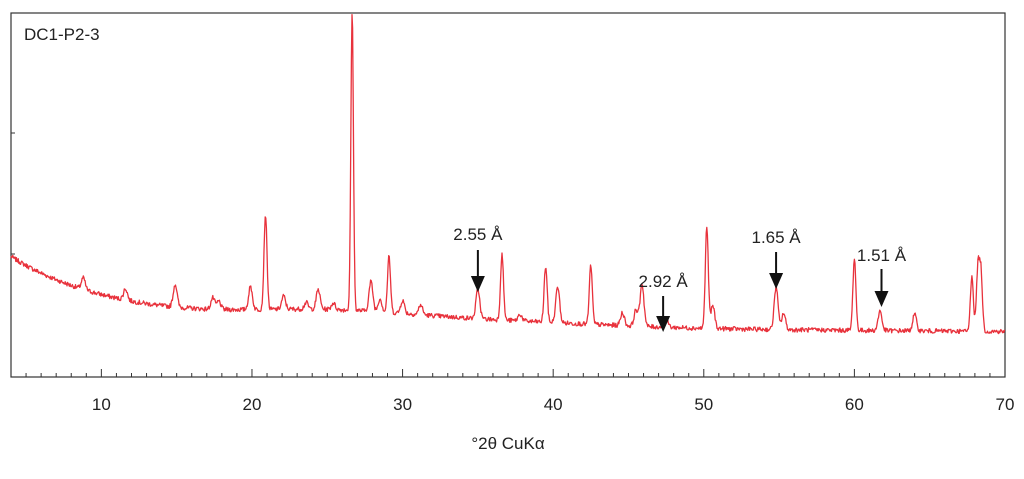  I want to click on x-tick-label: 30, so click(402, 404).